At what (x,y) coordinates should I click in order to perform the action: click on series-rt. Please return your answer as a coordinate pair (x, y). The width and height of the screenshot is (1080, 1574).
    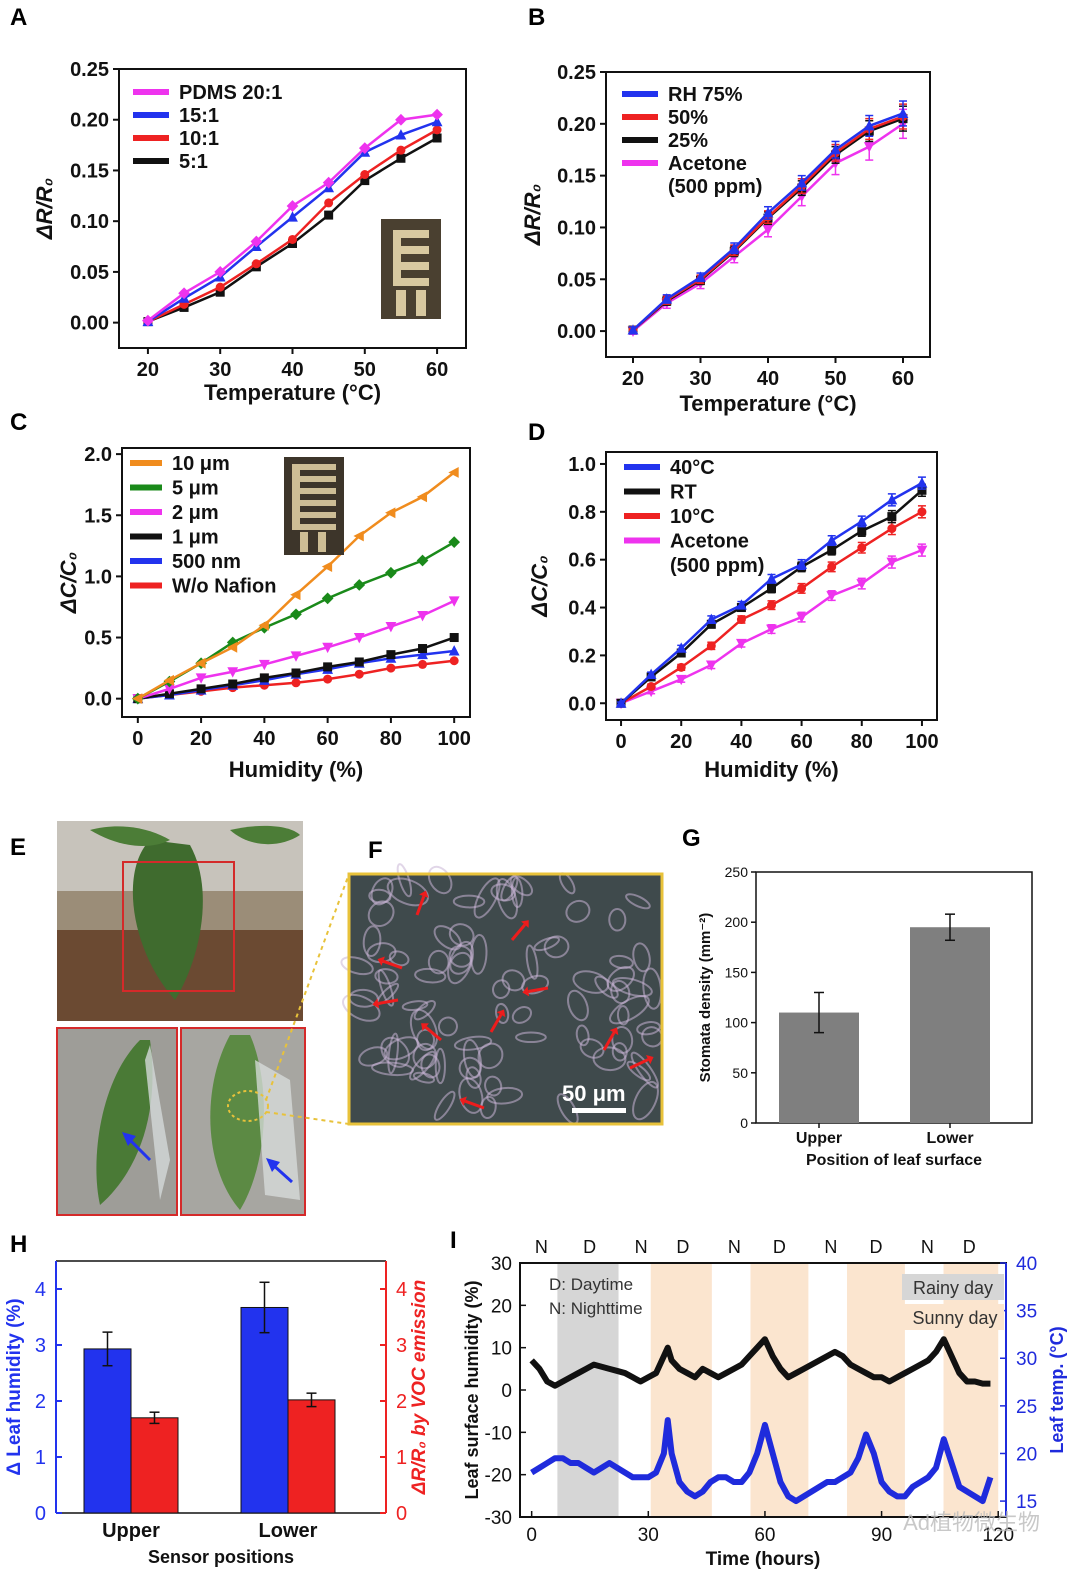
    Looking at the image, I should click on (771, 595).